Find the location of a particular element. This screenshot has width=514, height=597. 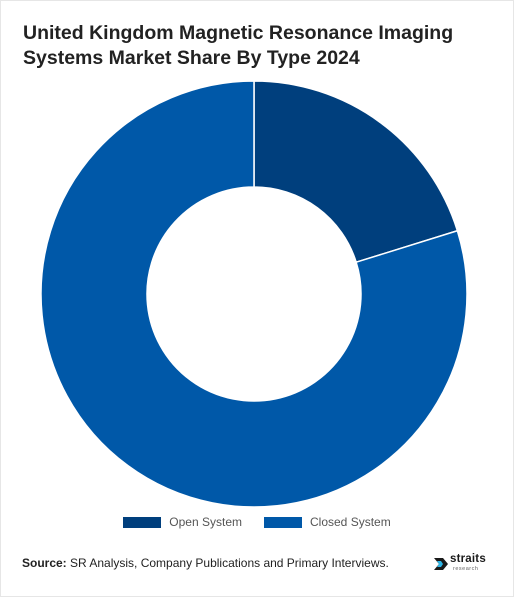

straits-arrow-icon is located at coordinates (441, 564).